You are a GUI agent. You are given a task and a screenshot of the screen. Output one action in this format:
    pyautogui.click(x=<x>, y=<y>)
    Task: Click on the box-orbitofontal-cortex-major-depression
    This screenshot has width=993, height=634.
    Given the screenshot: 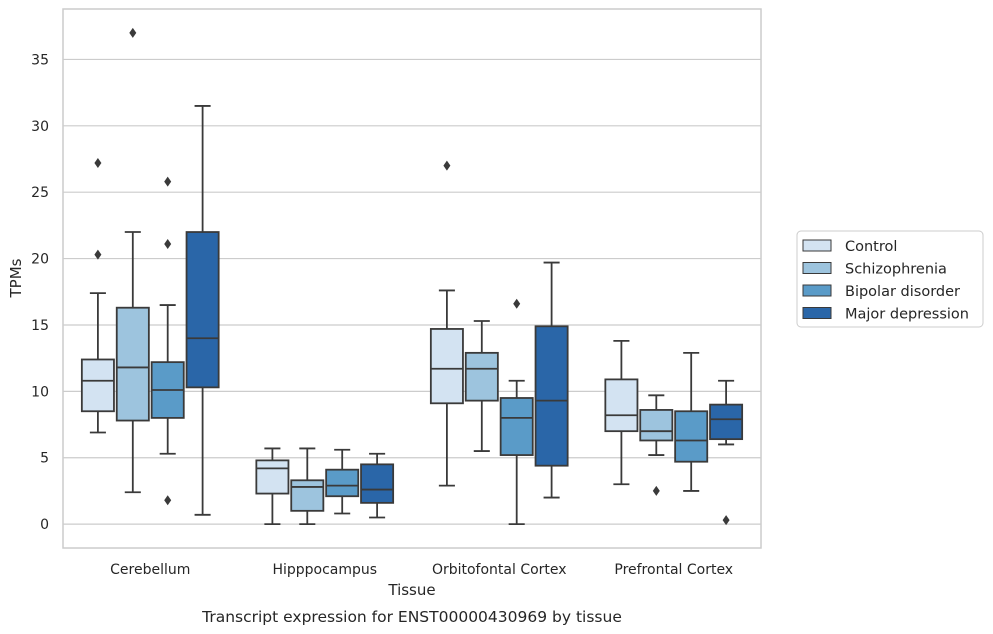 What is the action you would take?
    pyautogui.click(x=551, y=380)
    